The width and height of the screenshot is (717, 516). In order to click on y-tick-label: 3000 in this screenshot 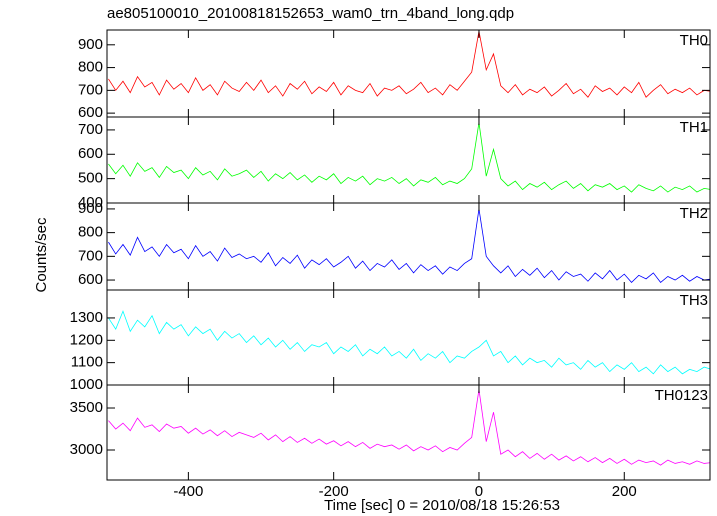, I will do `click(86, 449)`.